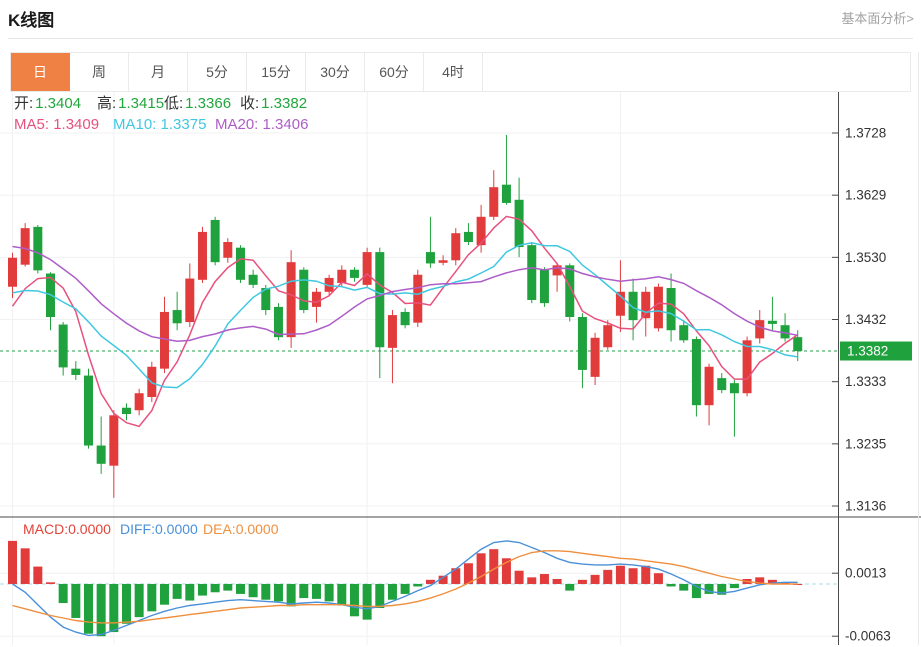  I want to click on svg-text: 1.3235, so click(865, 443).